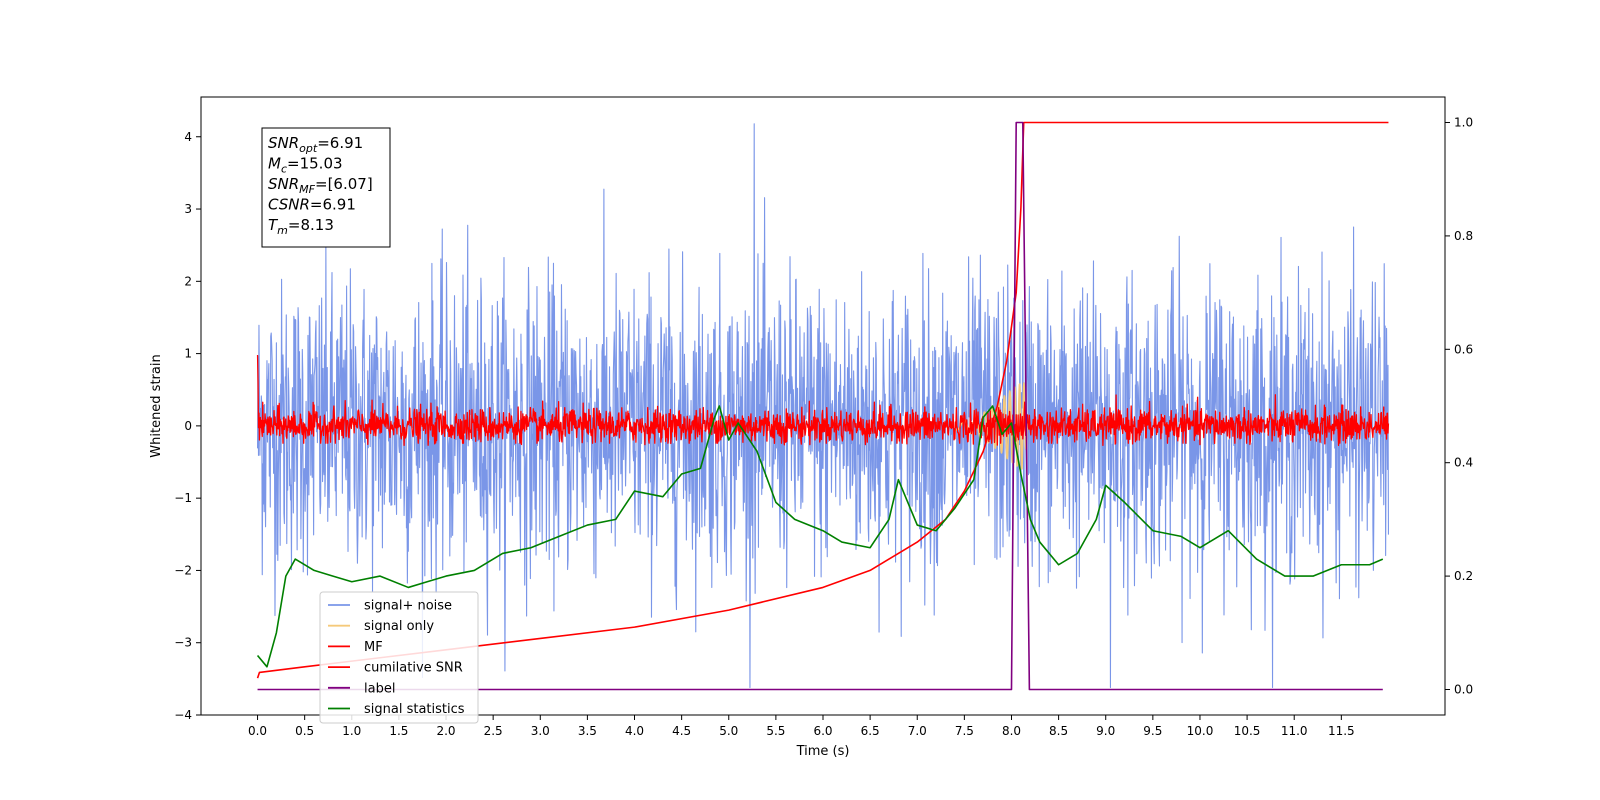  Describe the element at coordinates (445, 731) in the screenshot. I see `x-tick-label-4: 2.0` at that location.